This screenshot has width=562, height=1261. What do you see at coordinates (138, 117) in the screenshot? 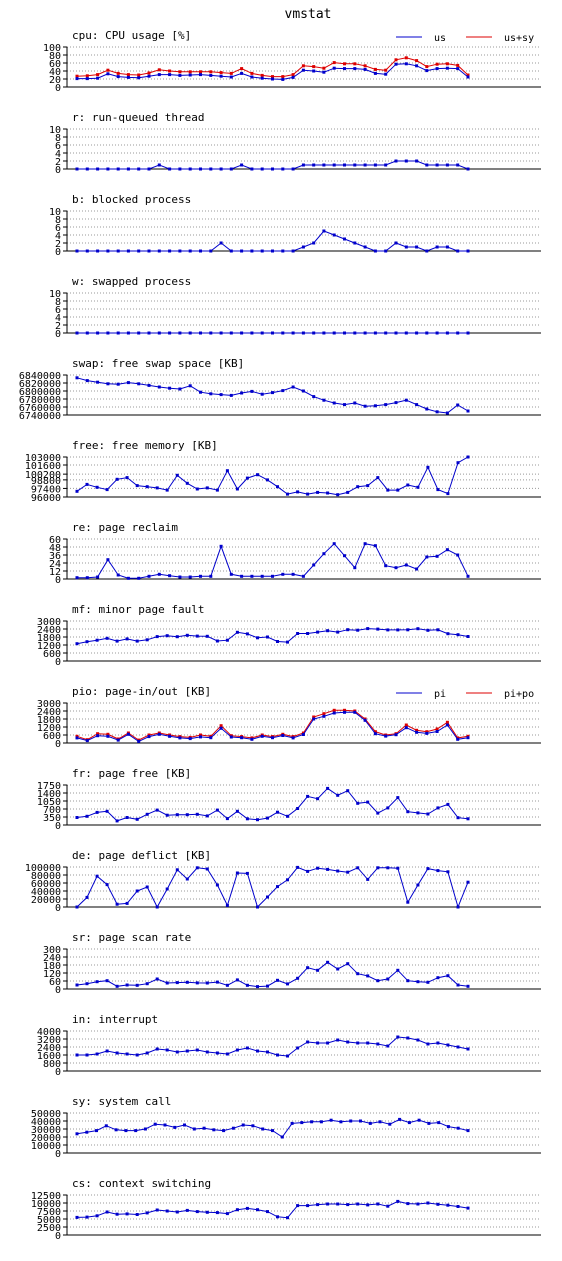
I see `chart-title: r: run-queued thread` at bounding box center [138, 117].